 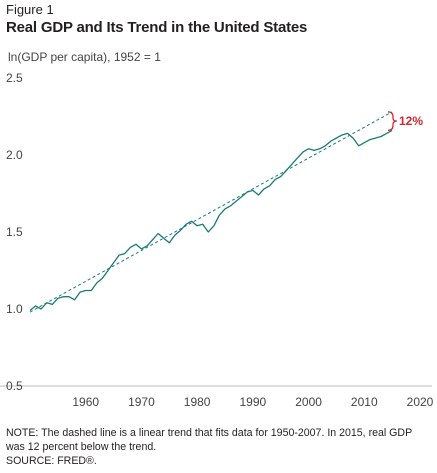 What do you see at coordinates (14, 232) in the screenshot?
I see `y-tick-label: 1.5` at bounding box center [14, 232].